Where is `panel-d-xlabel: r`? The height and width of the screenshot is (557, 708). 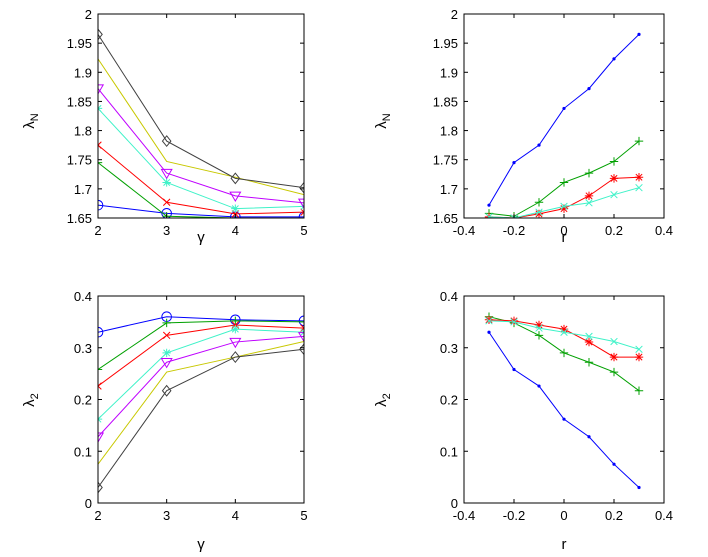 panel-d-xlabel: r is located at coordinates (564, 544).